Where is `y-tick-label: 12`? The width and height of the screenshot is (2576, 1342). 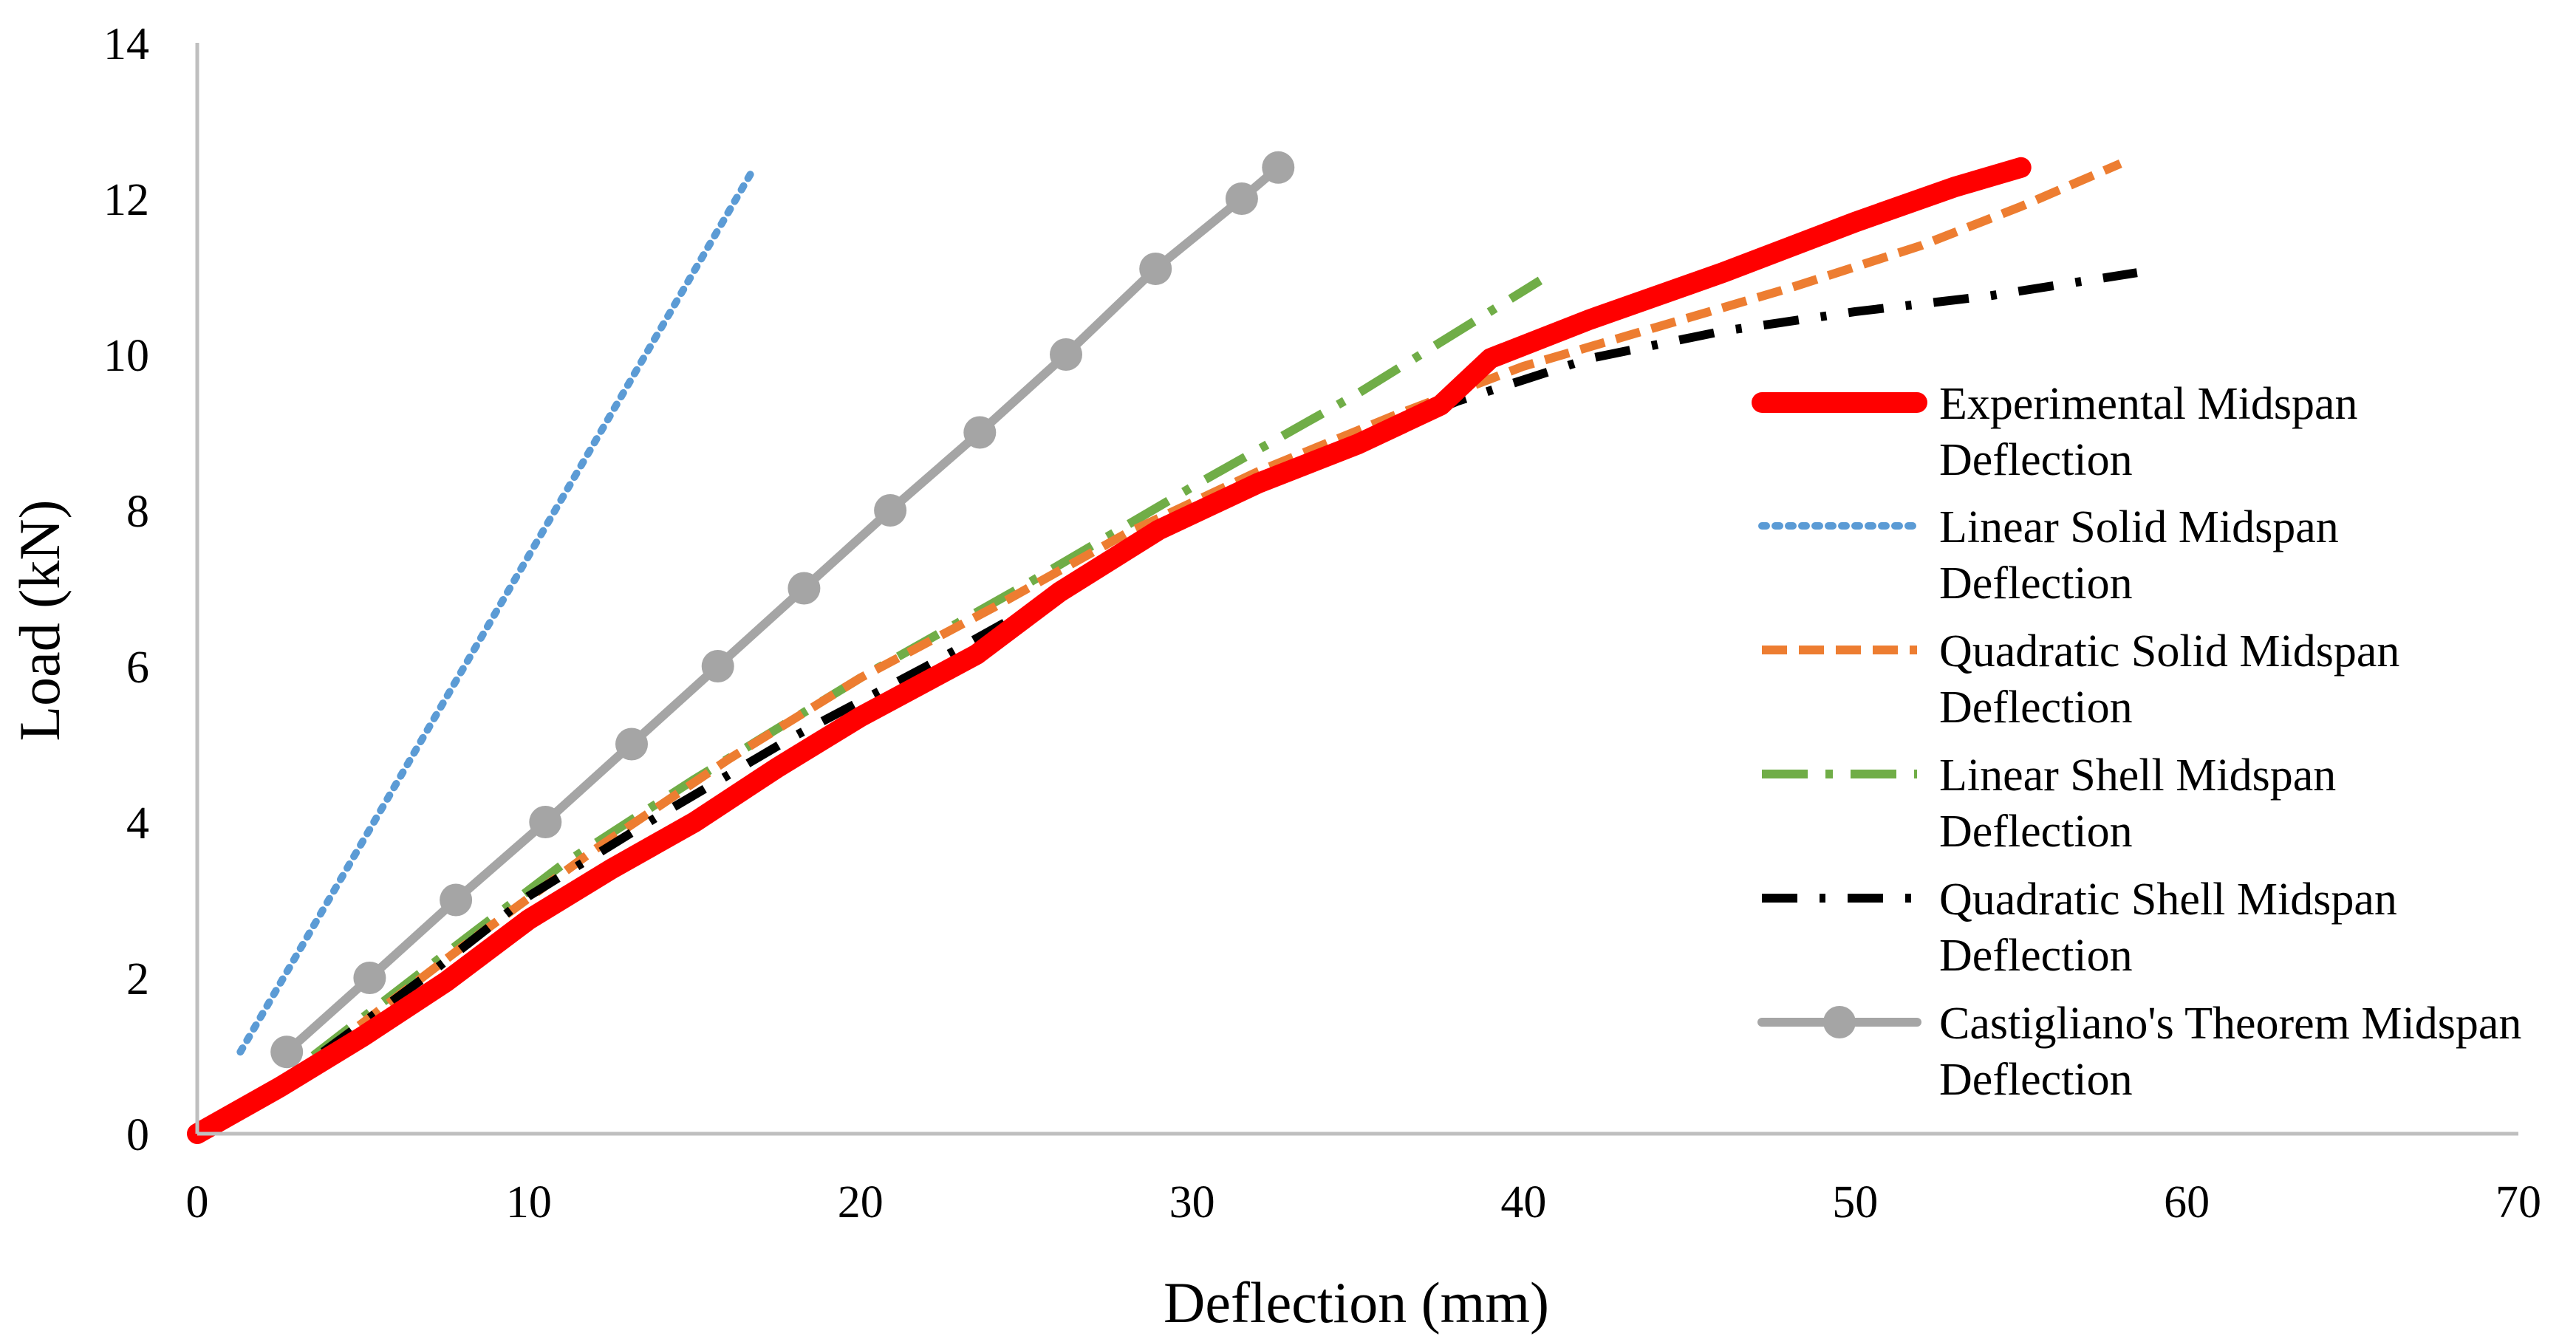 y-tick-label: 12 is located at coordinates (126, 200).